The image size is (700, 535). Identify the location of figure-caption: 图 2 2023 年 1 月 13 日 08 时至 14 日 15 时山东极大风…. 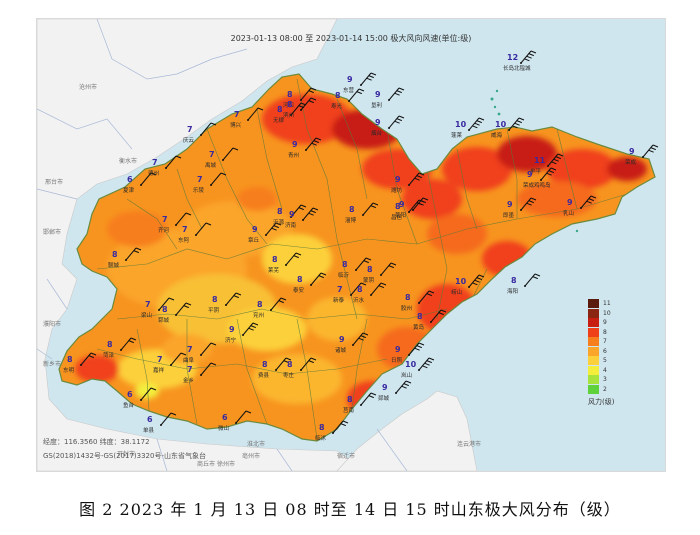
(350, 509).